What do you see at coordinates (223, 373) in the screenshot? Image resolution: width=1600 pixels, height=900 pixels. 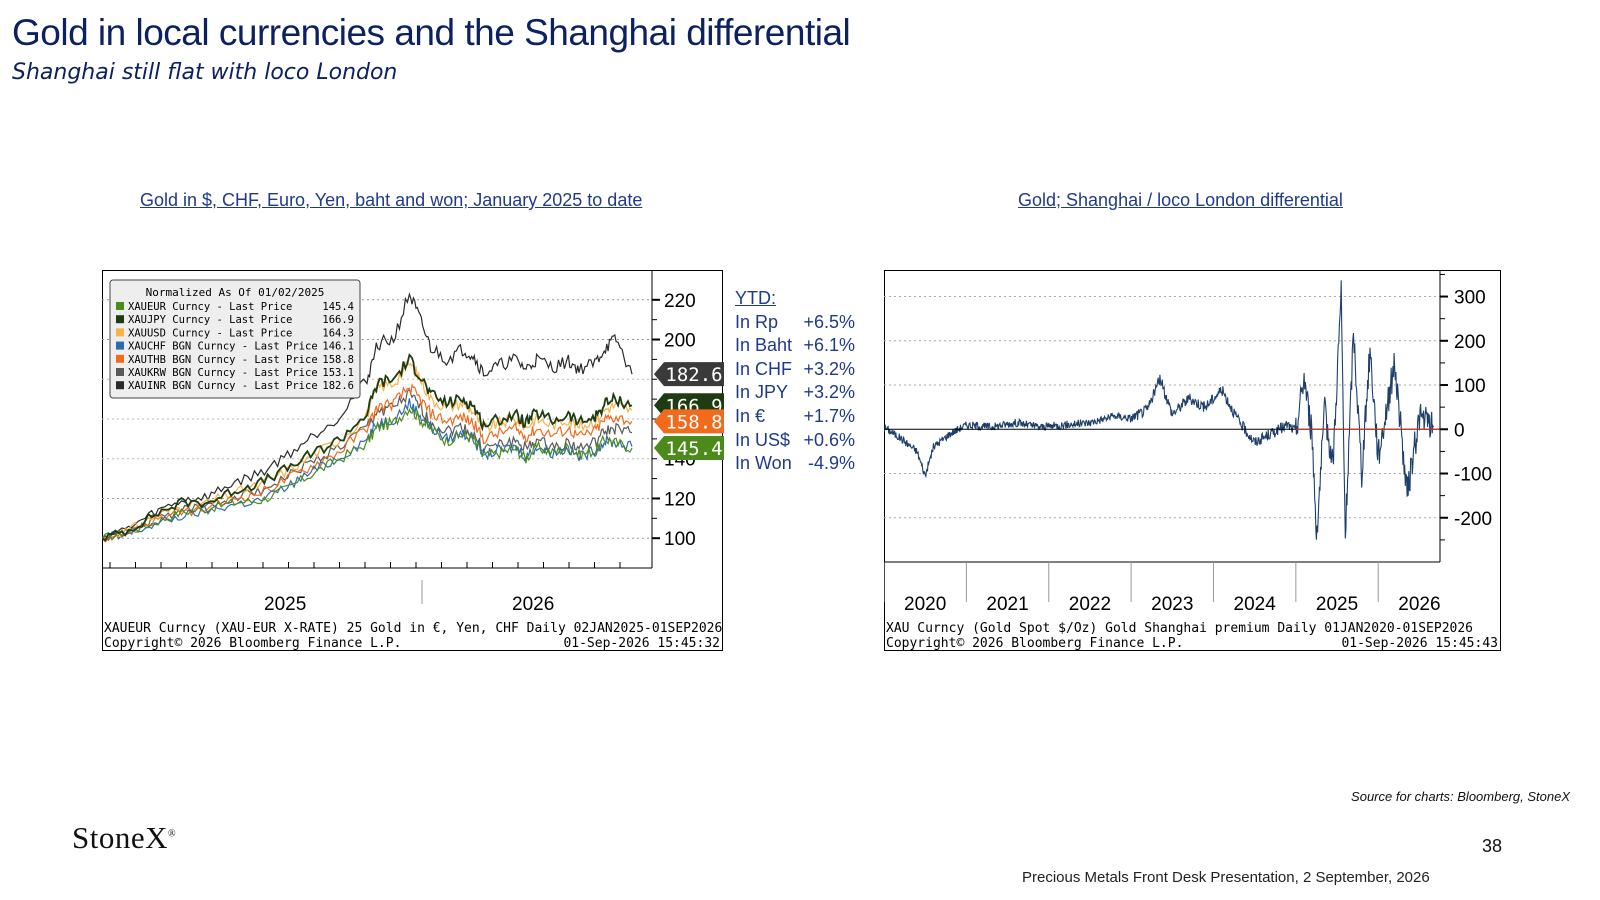 I see `legend-series-name: XAUKRW BGN Curncy - Last Price` at bounding box center [223, 373].